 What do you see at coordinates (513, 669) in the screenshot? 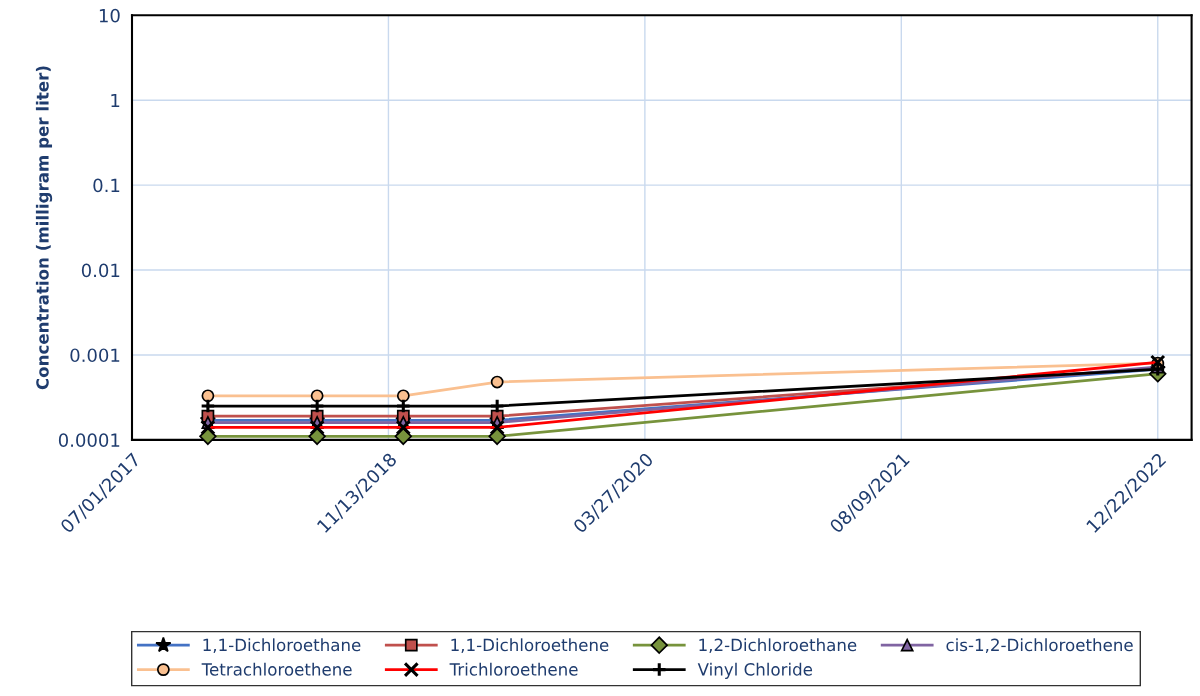
I see `legend-label: Trichloroethene` at bounding box center [513, 669].